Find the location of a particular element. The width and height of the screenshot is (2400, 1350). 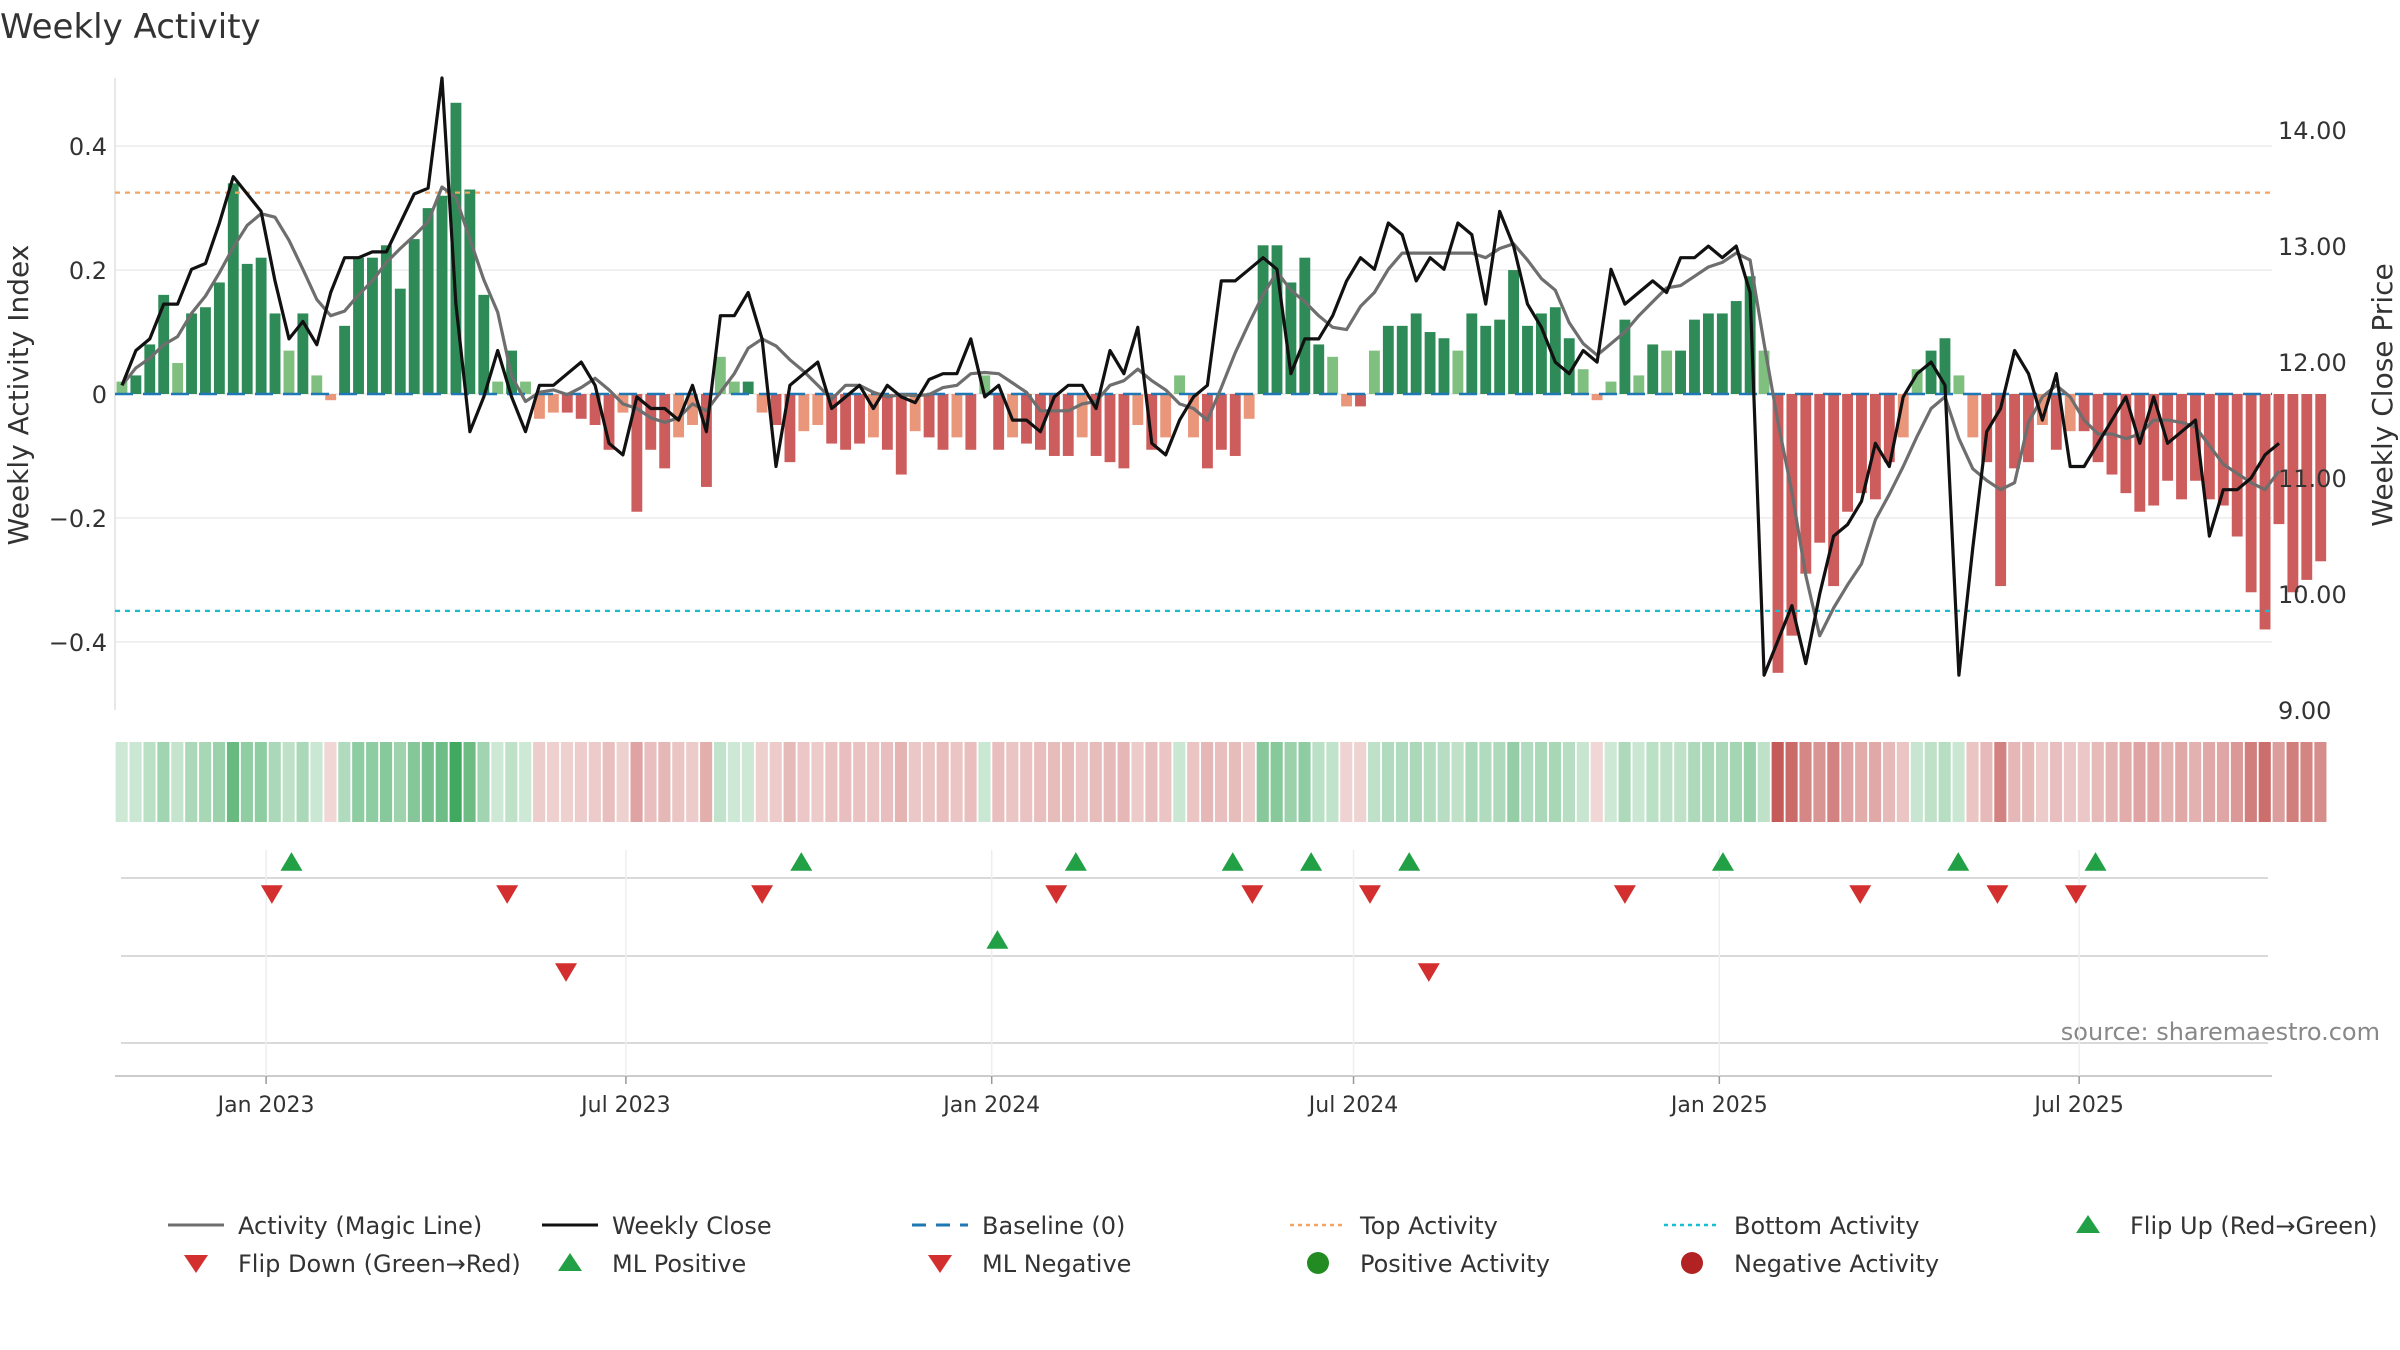

legend-label: Baseline (0) is located at coordinates (1053, 1226).